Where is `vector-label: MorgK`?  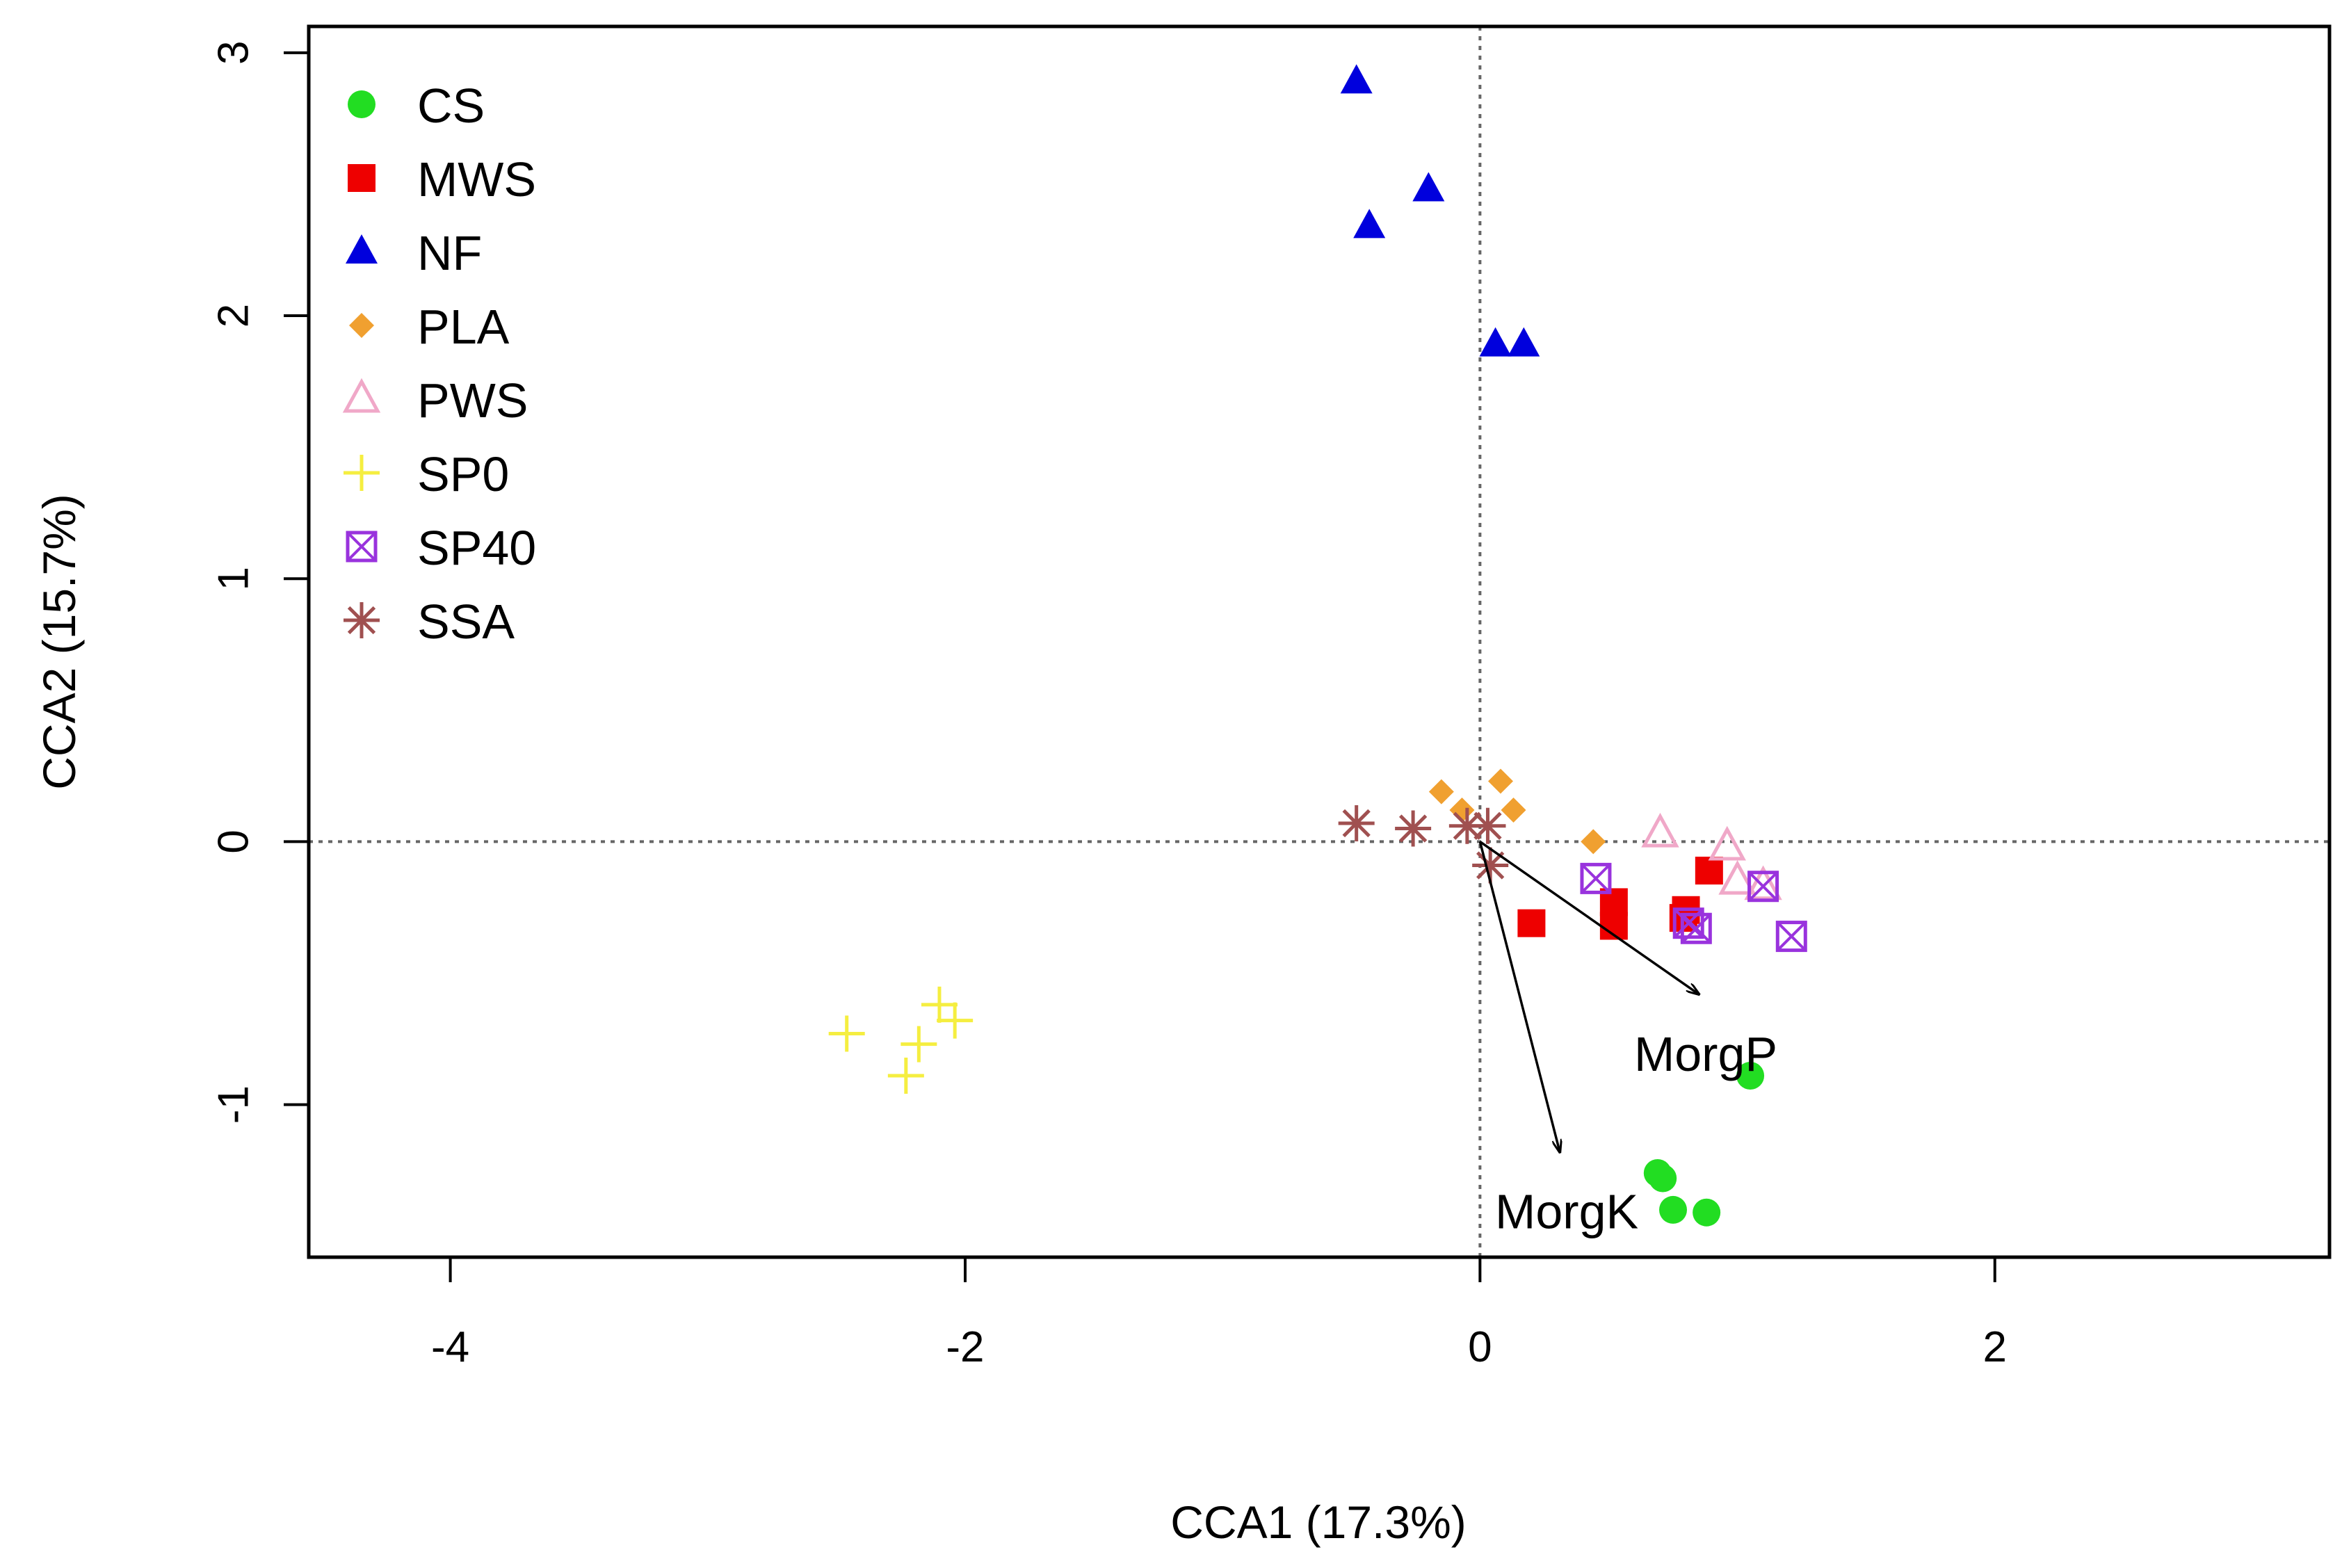 vector-label: MorgK is located at coordinates (1566, 1212).